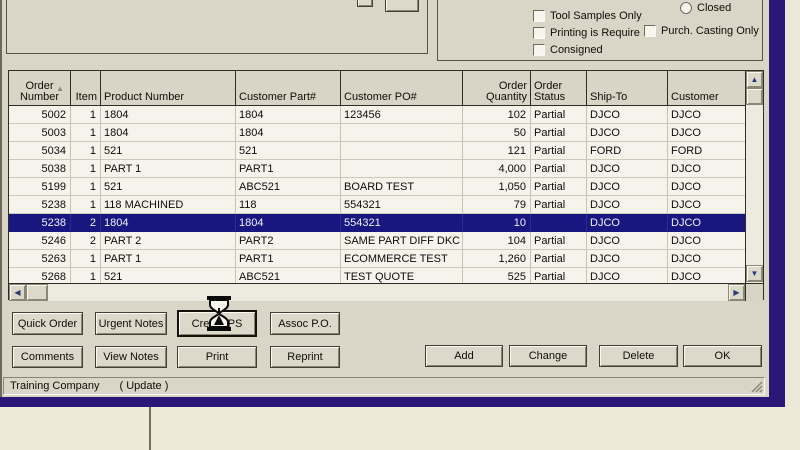 Image resolution: width=800 pixels, height=450 pixels. Describe the element at coordinates (754, 96) in the screenshot. I see `vertical-scroll-thumb` at that location.